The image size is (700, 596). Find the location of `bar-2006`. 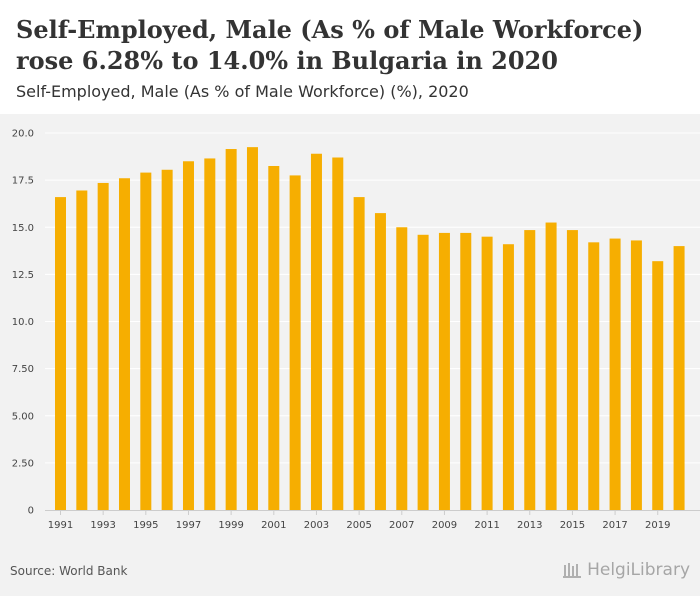

bar-2006 is located at coordinates (380, 362).